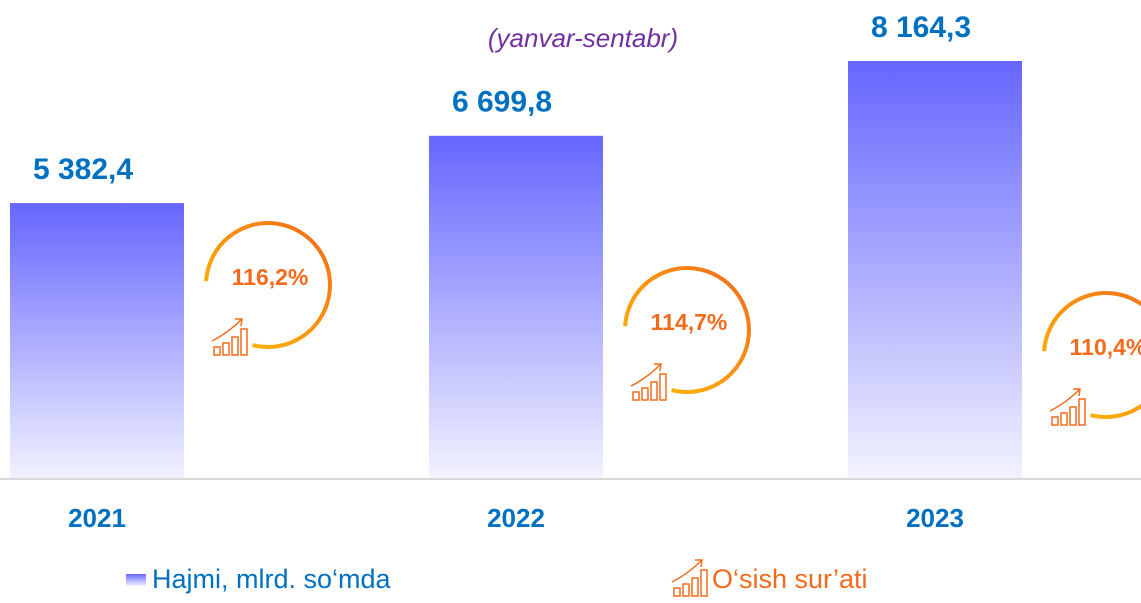 Image resolution: width=1141 pixels, height=603 pixels. I want to click on x-tick-label: 2021, so click(97, 518).